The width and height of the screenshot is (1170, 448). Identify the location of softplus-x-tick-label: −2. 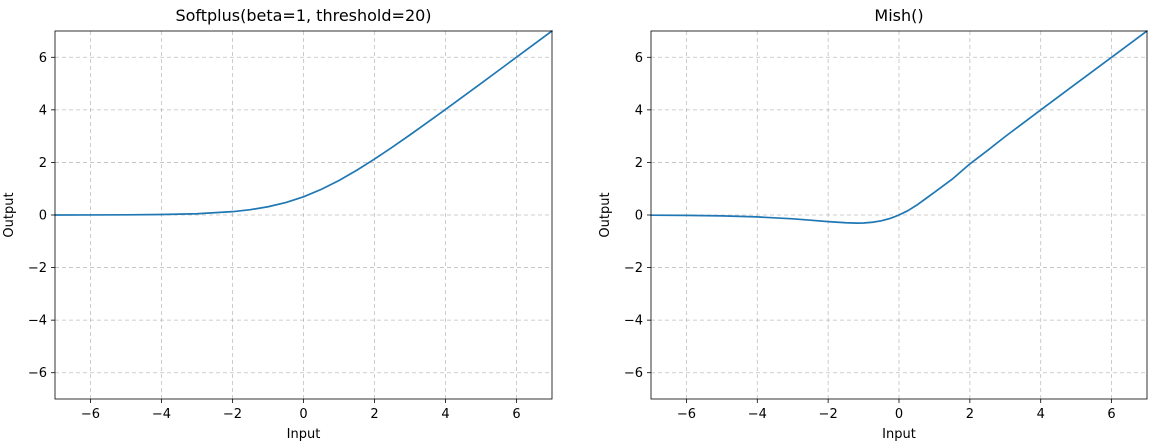
(232, 414).